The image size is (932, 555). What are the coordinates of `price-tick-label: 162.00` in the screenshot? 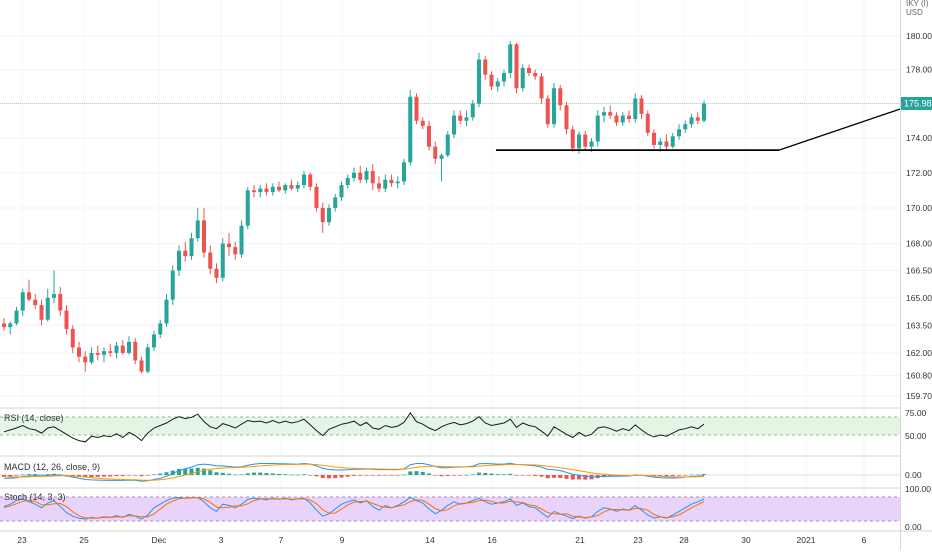 It's located at (919, 353).